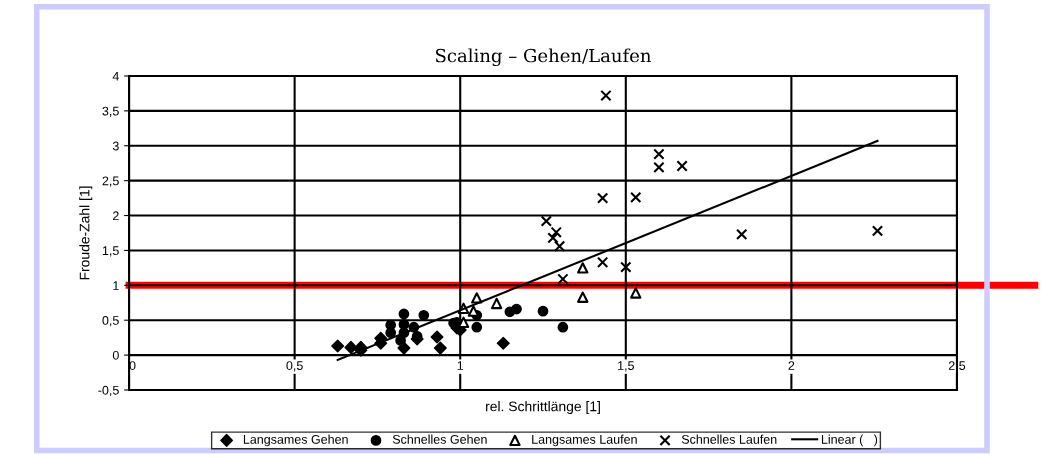  What do you see at coordinates (86, 233) in the screenshot?
I see `y-axis-title: Froude-Zahl [1]` at bounding box center [86, 233].